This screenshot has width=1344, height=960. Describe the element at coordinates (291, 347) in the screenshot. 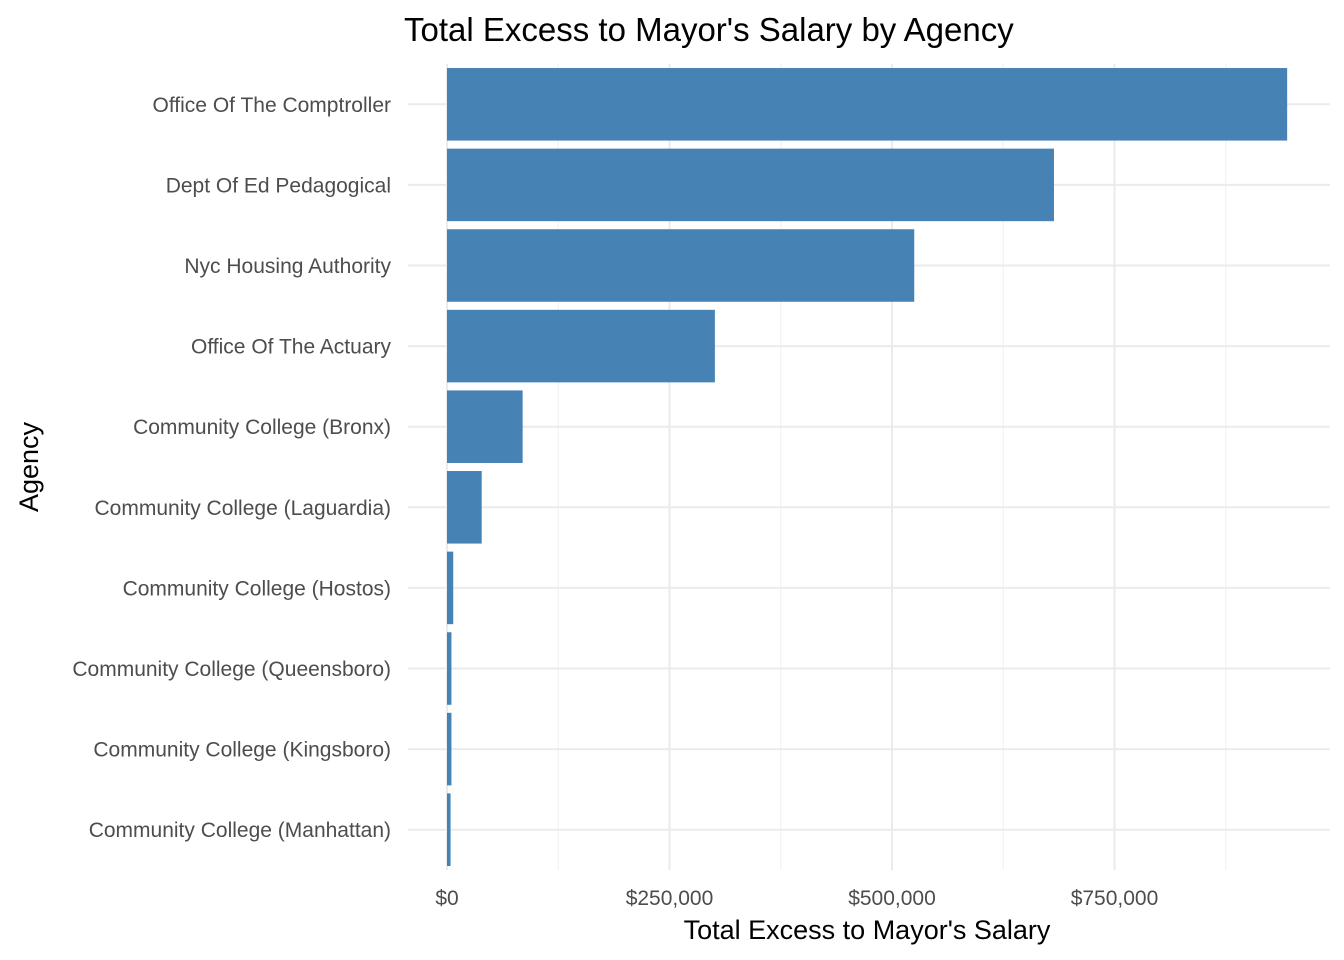

I see `y-tick-label: Office Of The Actuary` at that location.